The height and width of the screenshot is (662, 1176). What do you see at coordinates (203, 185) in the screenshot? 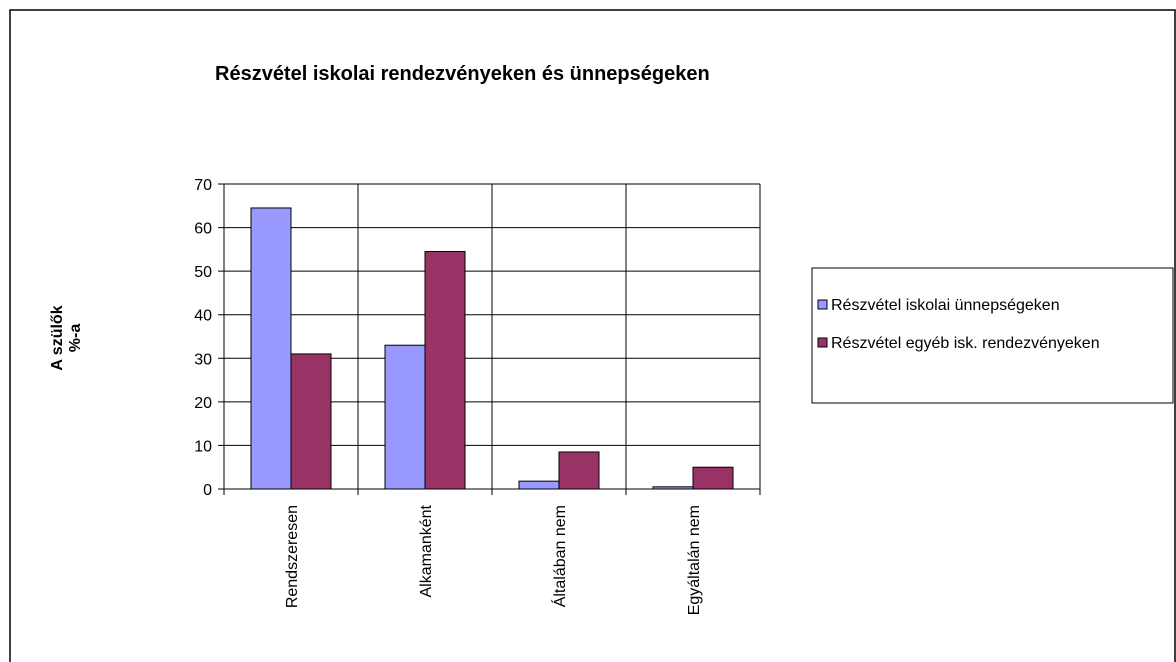
I see `y-tick-label: 70` at bounding box center [203, 185].